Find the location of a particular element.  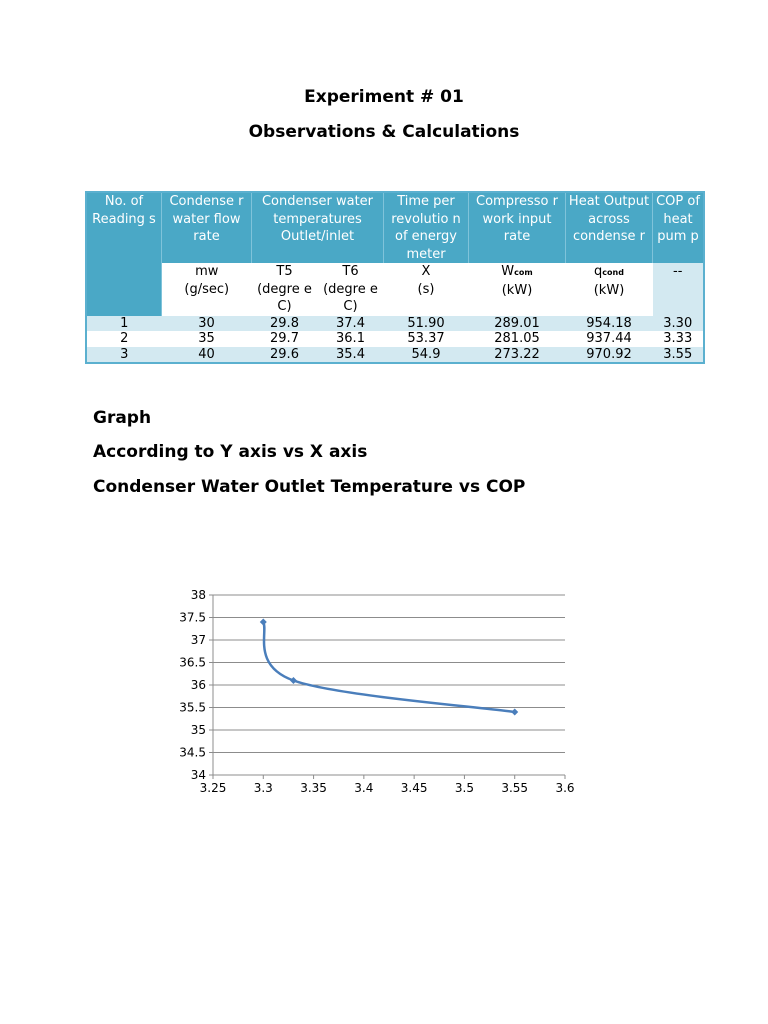

symbol-heat-sub: cond is located at coordinates (613, 272).